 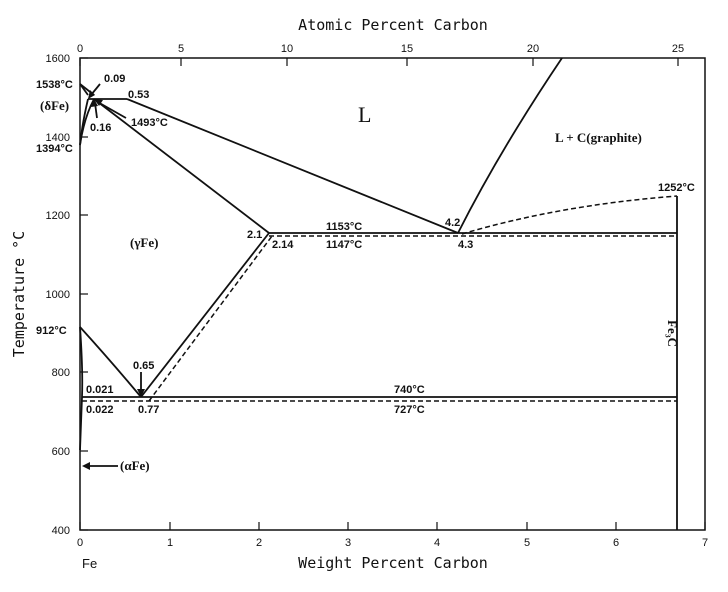 What do you see at coordinates (54, 85) in the screenshot?
I see `label-1538: 1538°C` at bounding box center [54, 85].